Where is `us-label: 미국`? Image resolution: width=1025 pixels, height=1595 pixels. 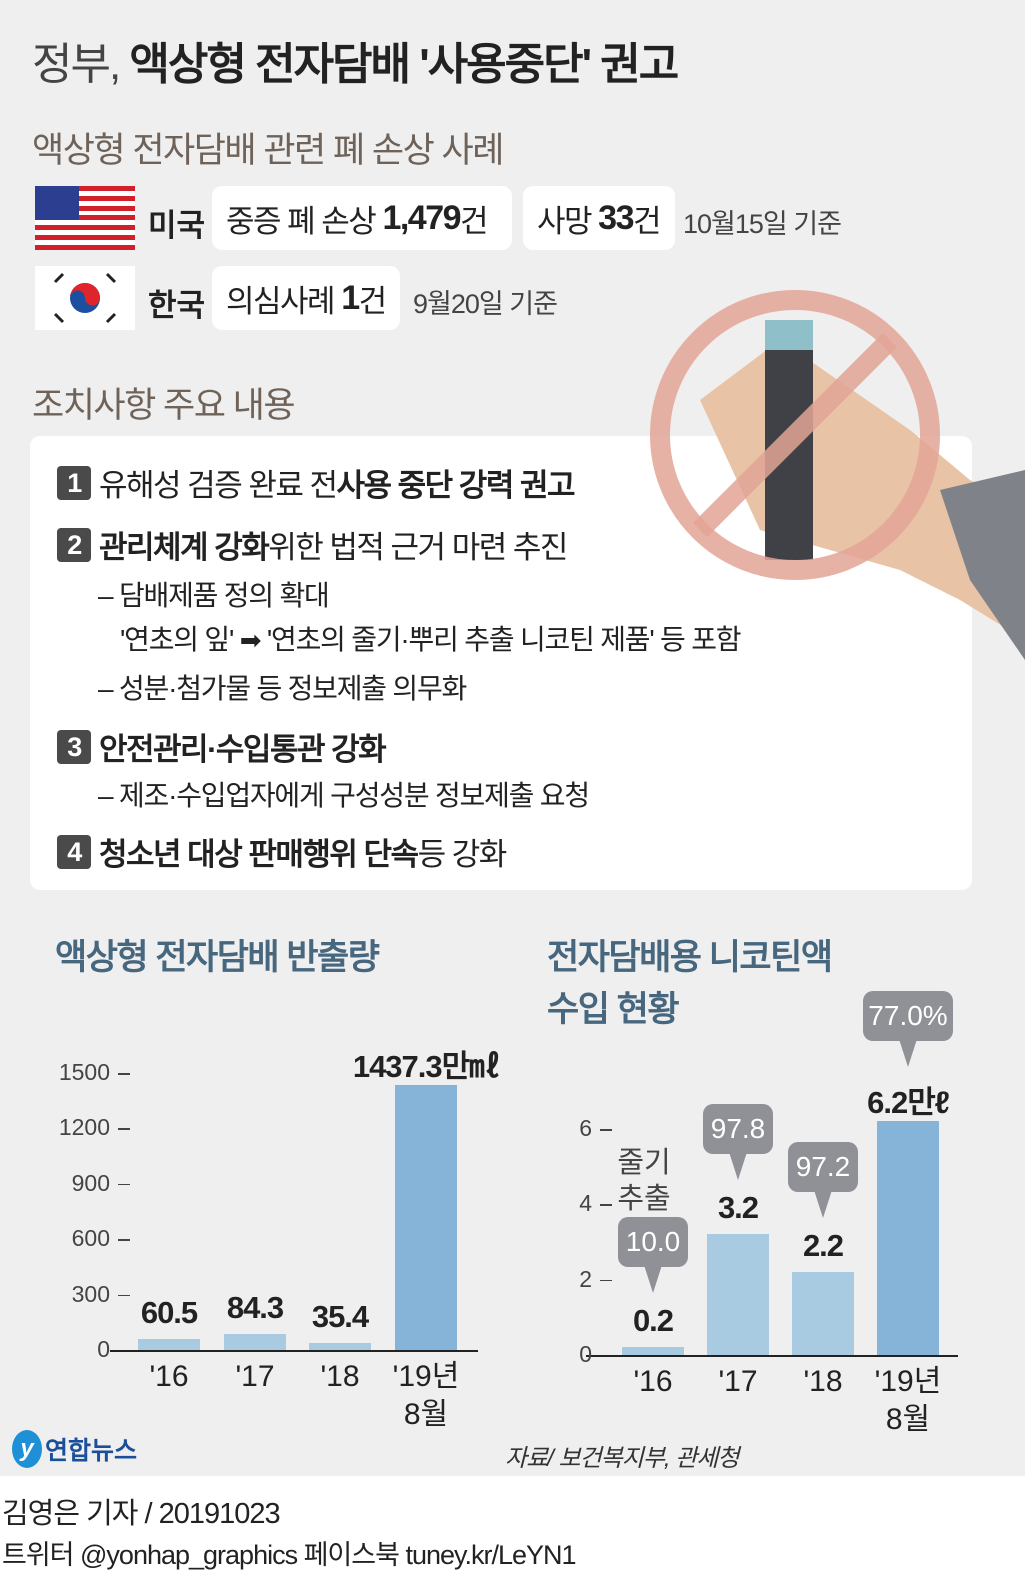 us-label: 미국 is located at coordinates (177, 225).